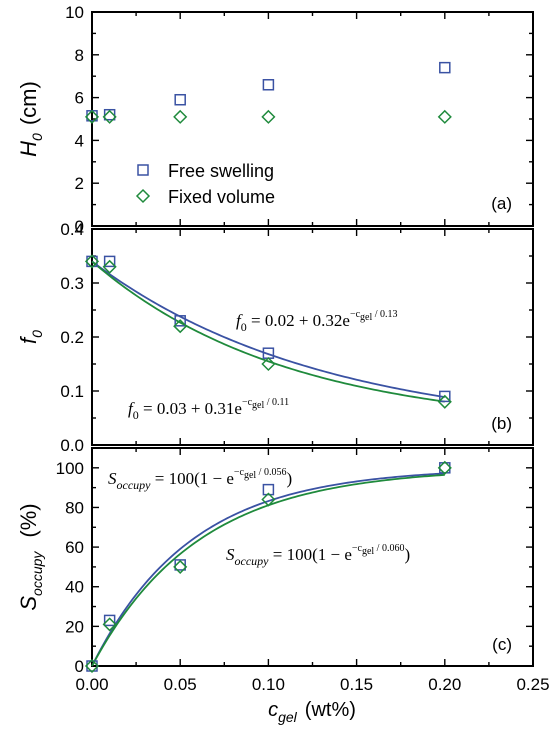 This screenshot has width=550, height=733. What do you see at coordinates (72, 283) in the screenshot?
I see `y-tick-label: 0.3` at bounding box center [72, 283].